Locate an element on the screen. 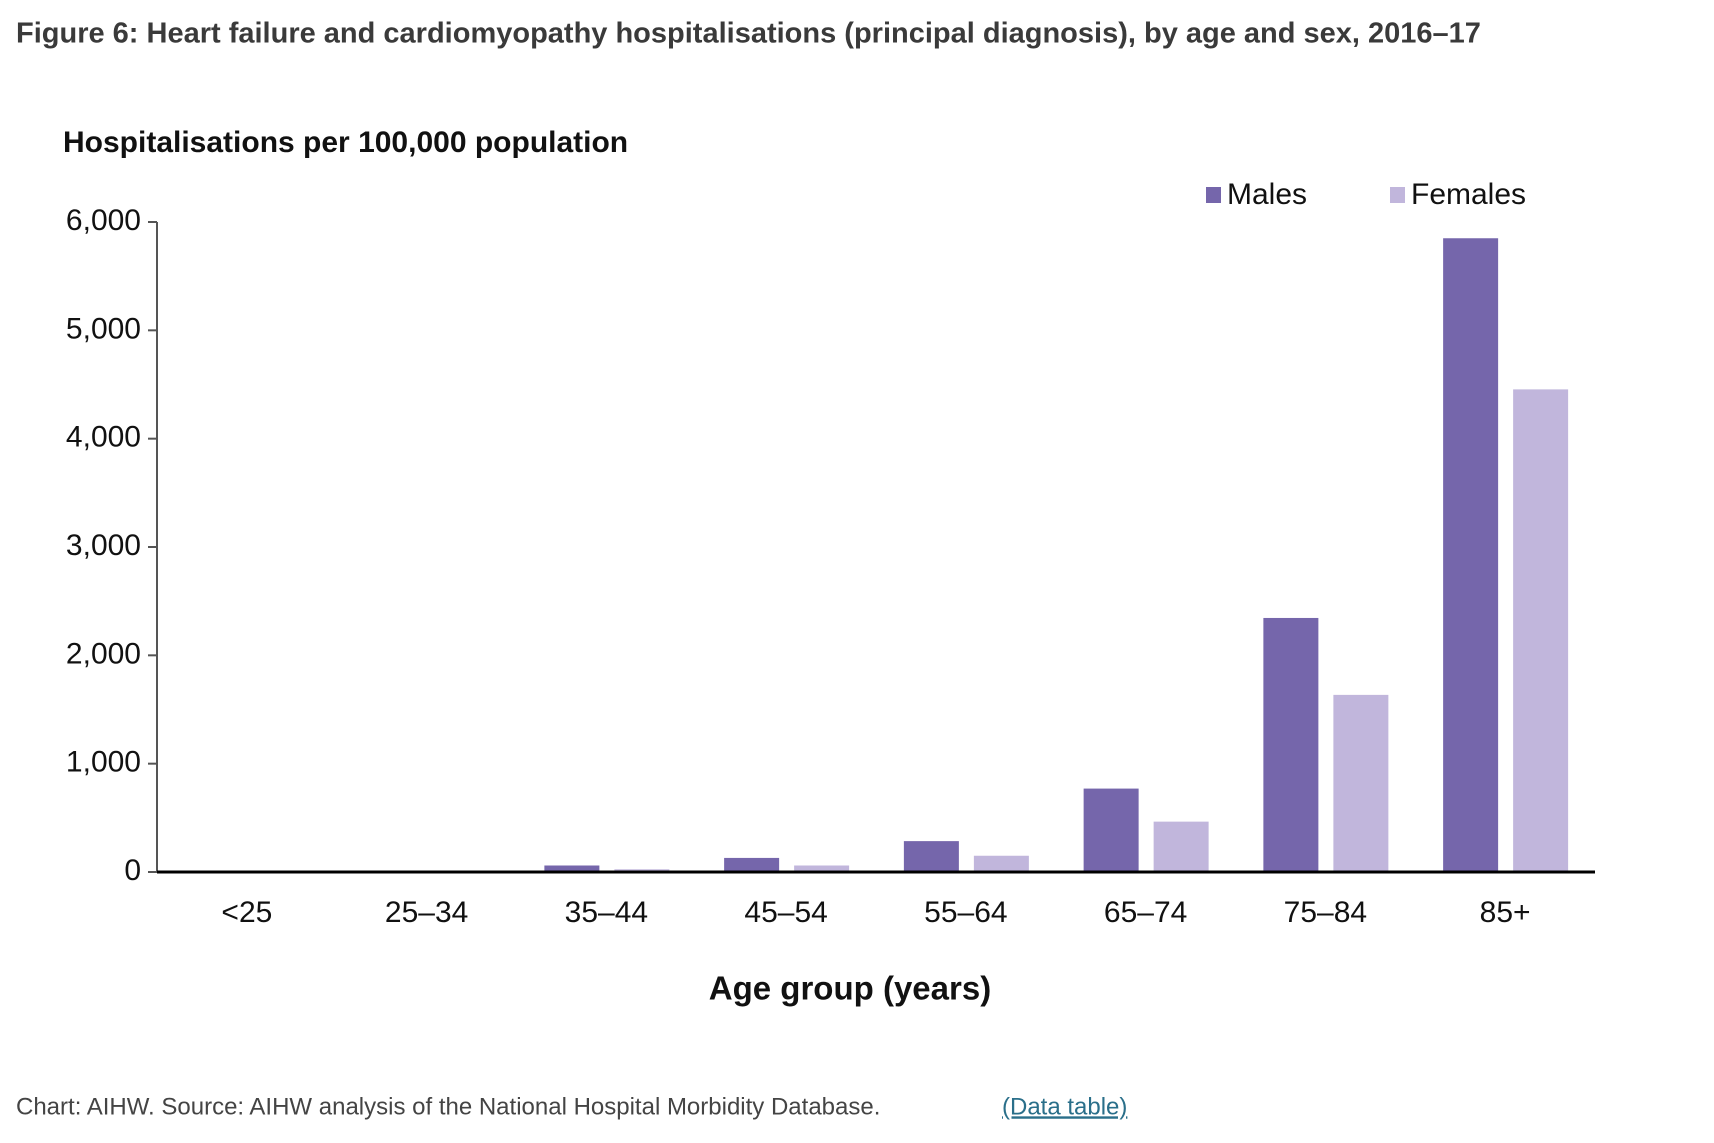 Image resolution: width=1714 pixels, height=1143 pixels. x-tick-label: 25–34 is located at coordinates (426, 912).